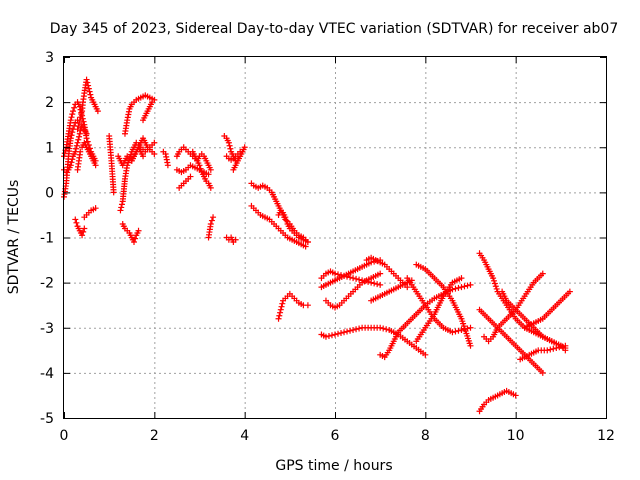 The image size is (640, 480). Describe the element at coordinates (244, 436) in the screenshot. I see `x-tick-label: 4` at that location.